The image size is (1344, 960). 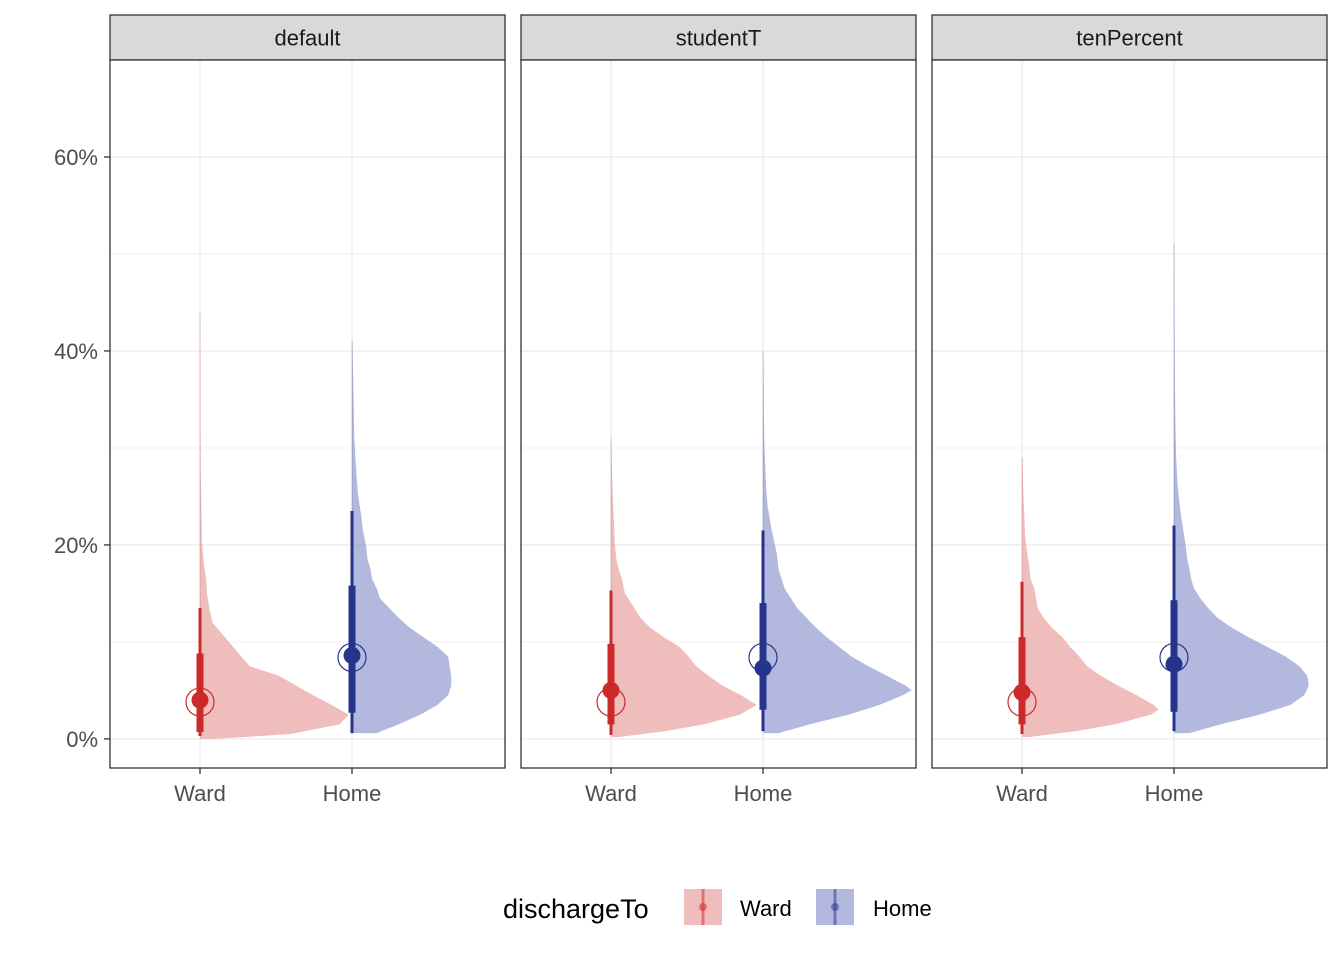 I want to click on y-tick-label: 20%, so click(x=76, y=545).